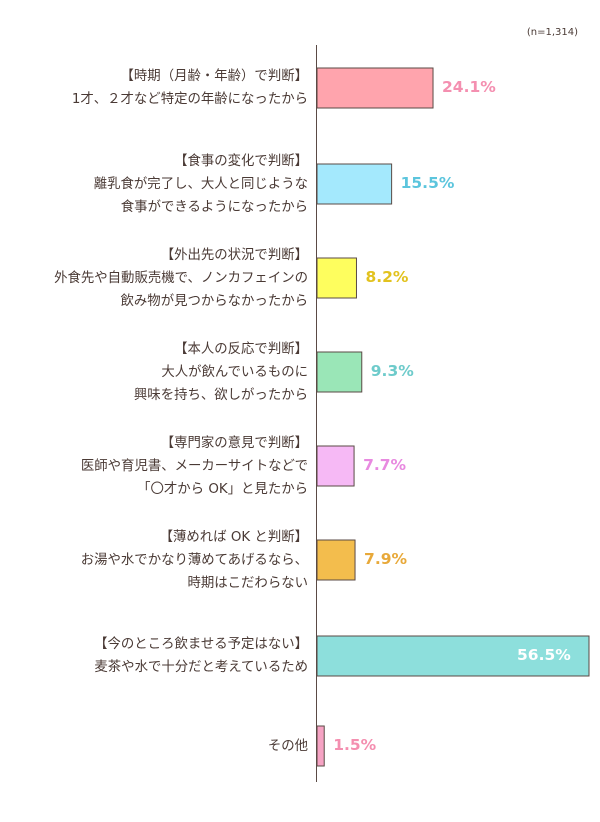  I want to click on category-line: 「〇才から OK」と見たから, so click(222, 489).